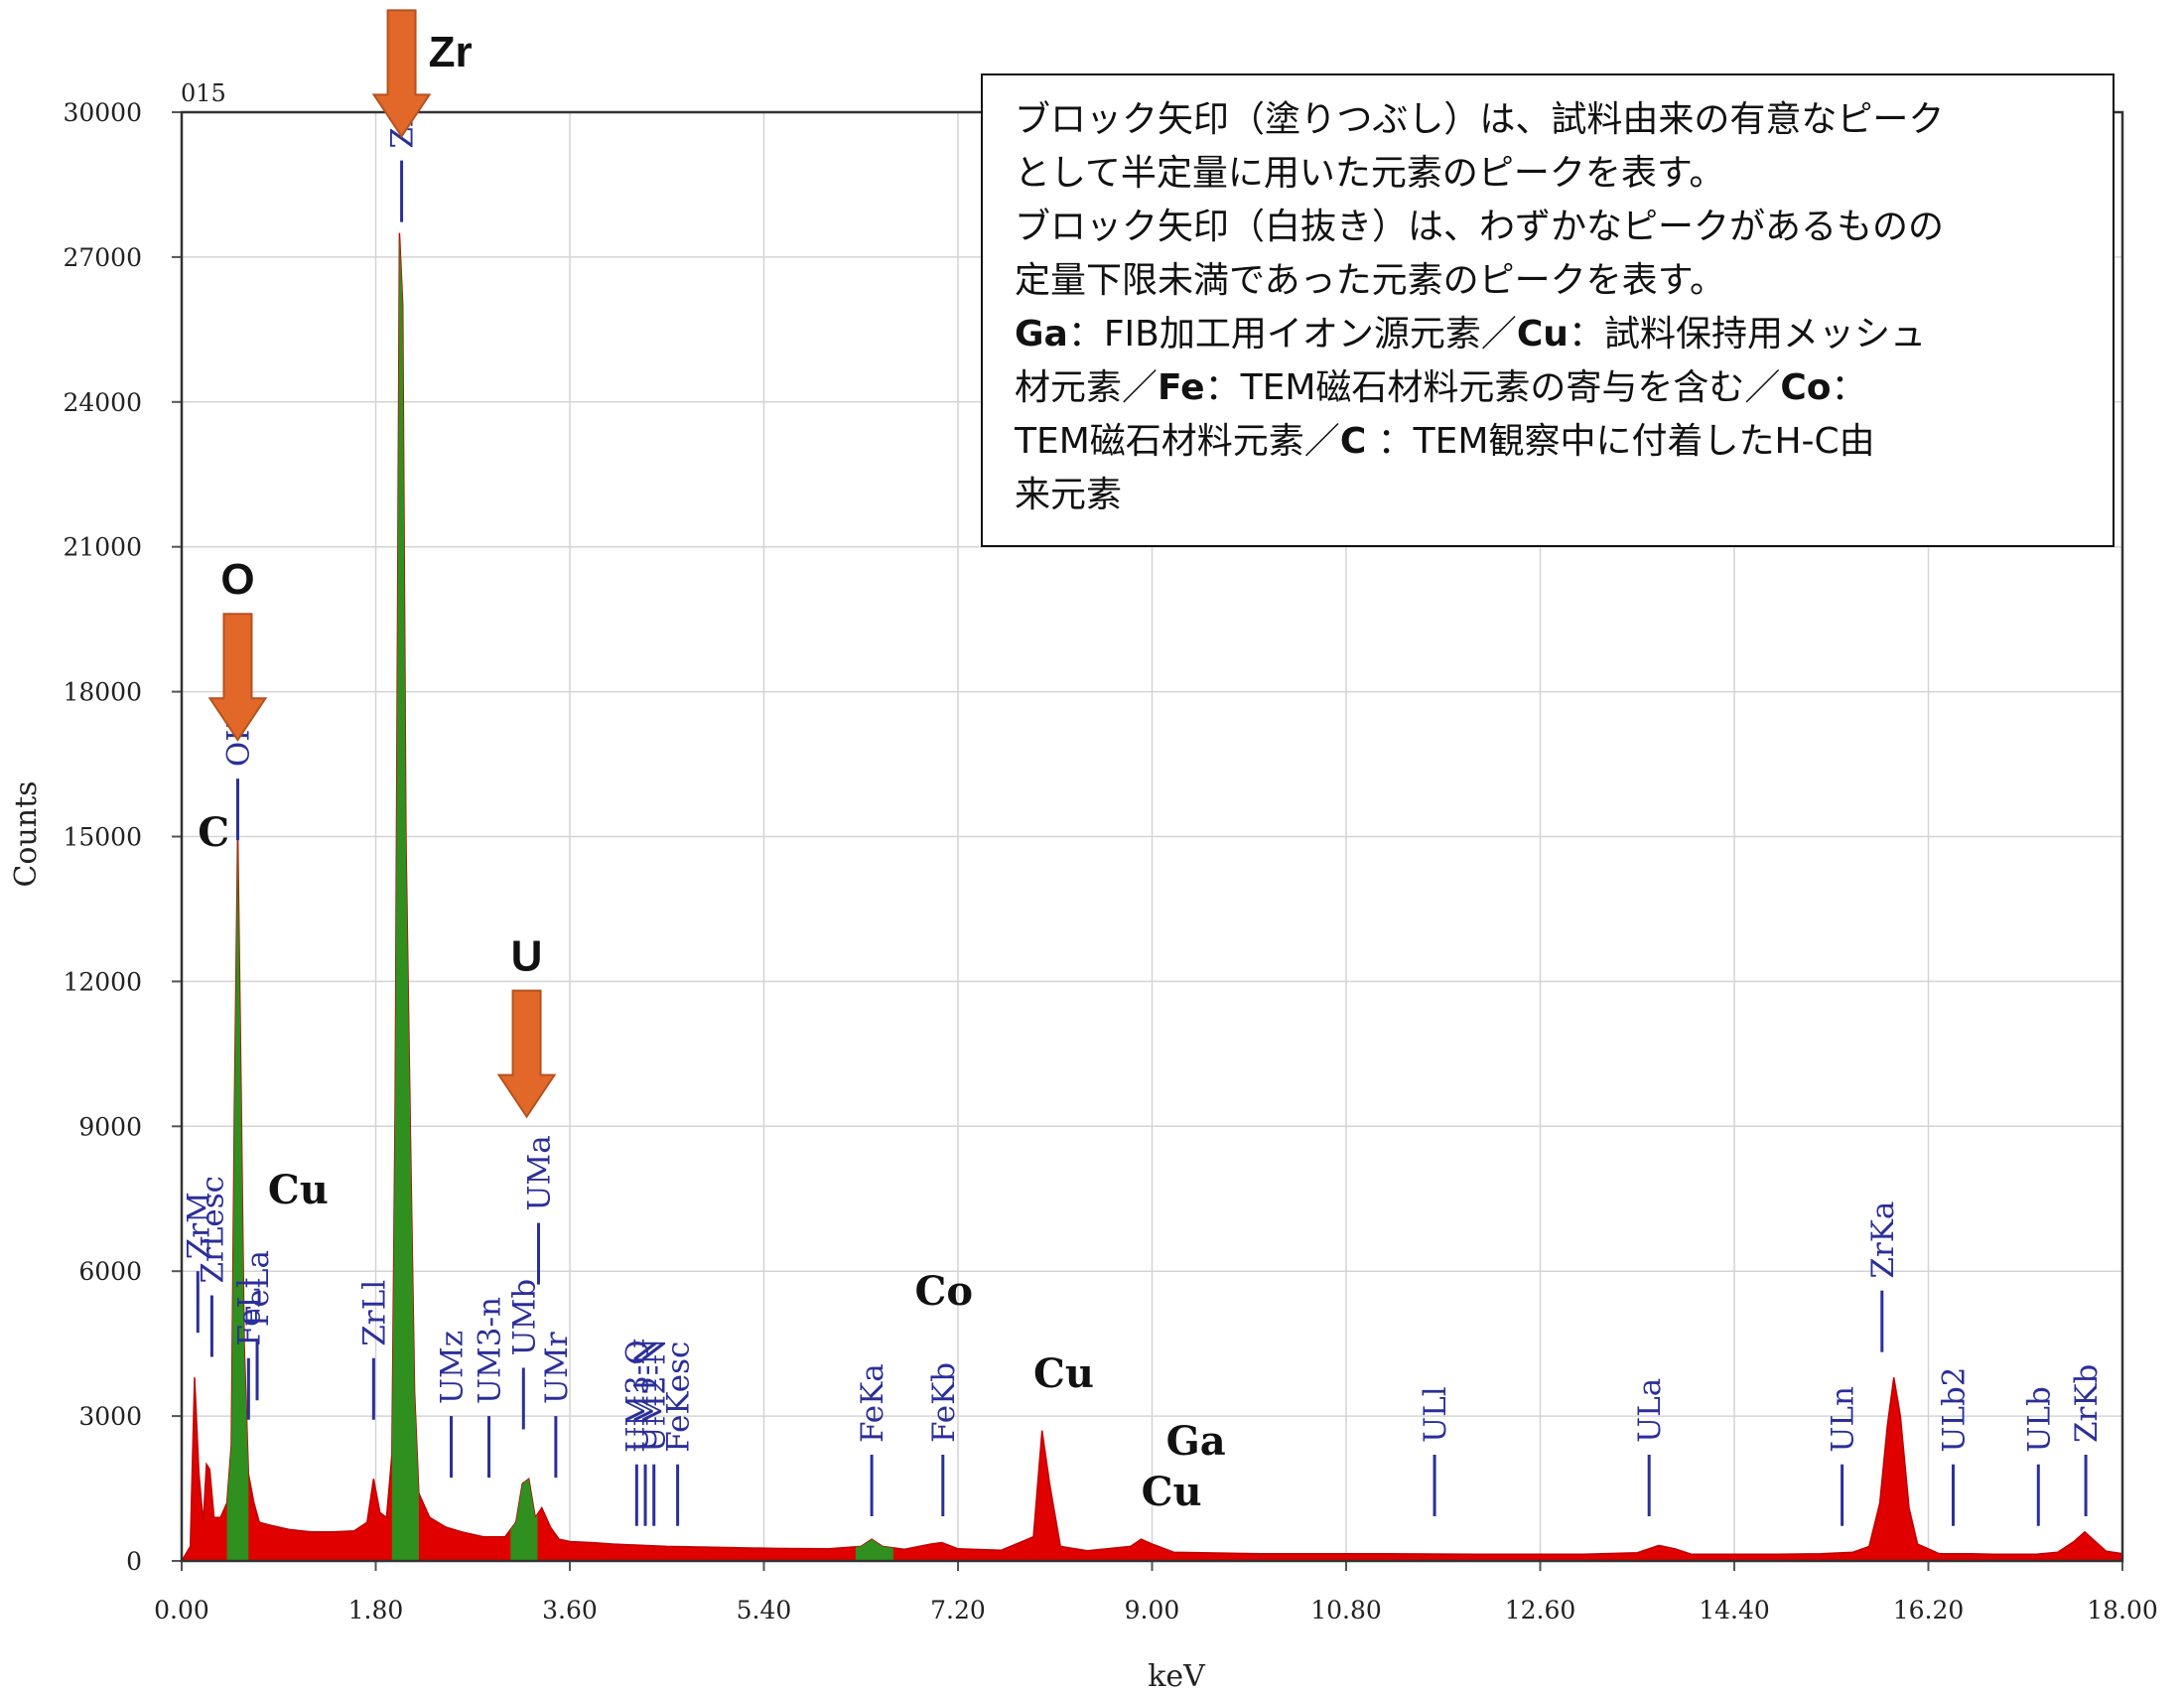 The image size is (2184, 1695). Describe the element at coordinates (1087, 387) in the screenshot. I see `note-line6-a: 材元素／` at that location.